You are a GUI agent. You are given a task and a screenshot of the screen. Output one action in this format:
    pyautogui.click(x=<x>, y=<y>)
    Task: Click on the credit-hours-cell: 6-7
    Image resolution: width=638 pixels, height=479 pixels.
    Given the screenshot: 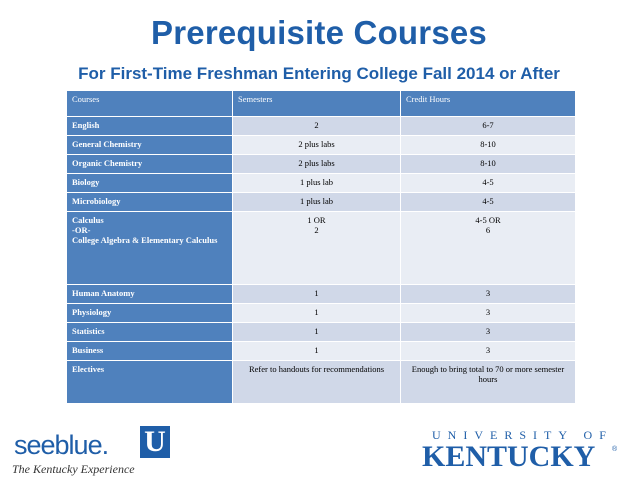 What is the action you would take?
    pyautogui.click(x=488, y=126)
    